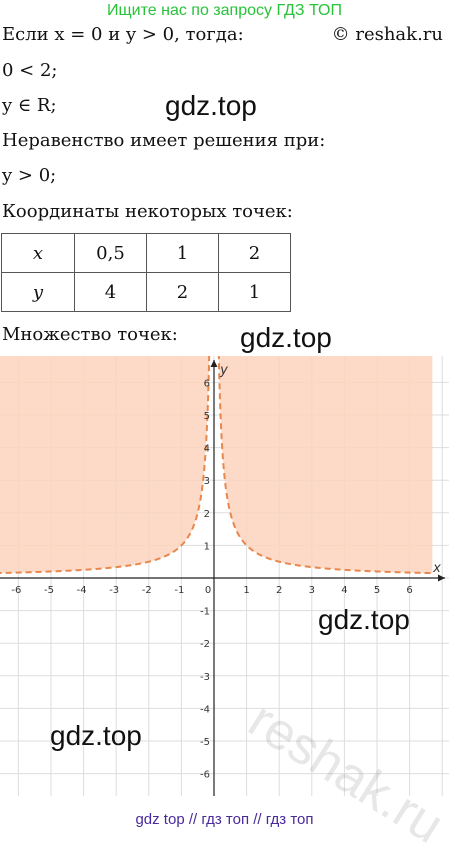 This screenshot has width=449, height=856. What do you see at coordinates (147, 211) in the screenshot?
I see `points-intro: Координаты некоторых точек:` at bounding box center [147, 211].